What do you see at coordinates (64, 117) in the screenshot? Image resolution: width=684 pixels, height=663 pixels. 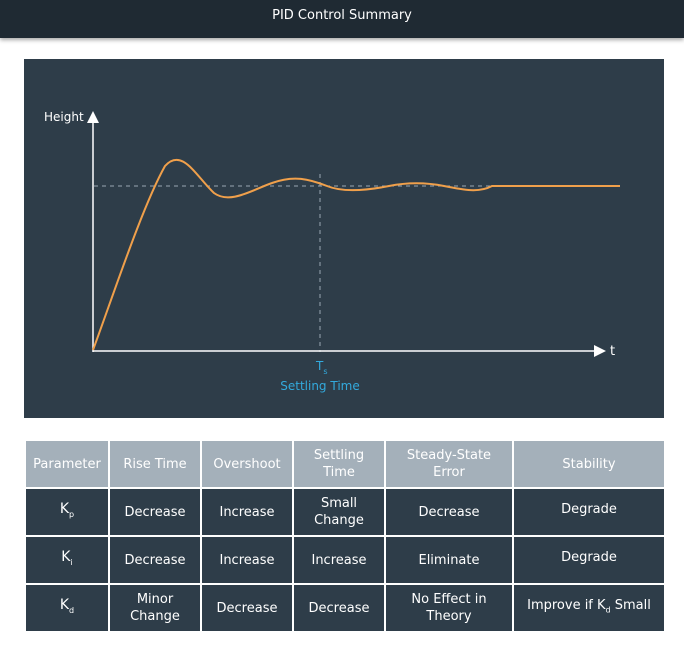 I see `y-axis-label: Height` at bounding box center [64, 117].